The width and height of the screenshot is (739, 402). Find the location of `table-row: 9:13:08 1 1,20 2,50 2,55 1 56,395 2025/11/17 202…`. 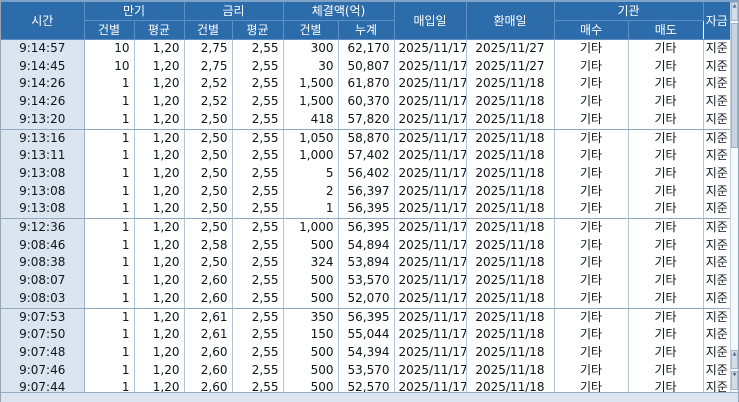

table-row: 9:13:08 1 1,20 2,50 2,55 1 56,395 2025/11/17 202… is located at coordinates (365, 210).